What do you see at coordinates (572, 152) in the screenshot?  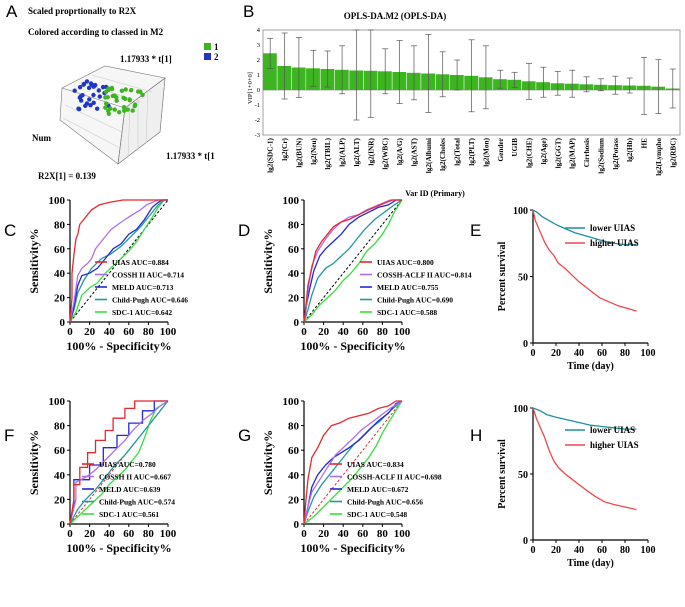 I see `vip-category-label: lg2(MAP)` at bounding box center [572, 152].